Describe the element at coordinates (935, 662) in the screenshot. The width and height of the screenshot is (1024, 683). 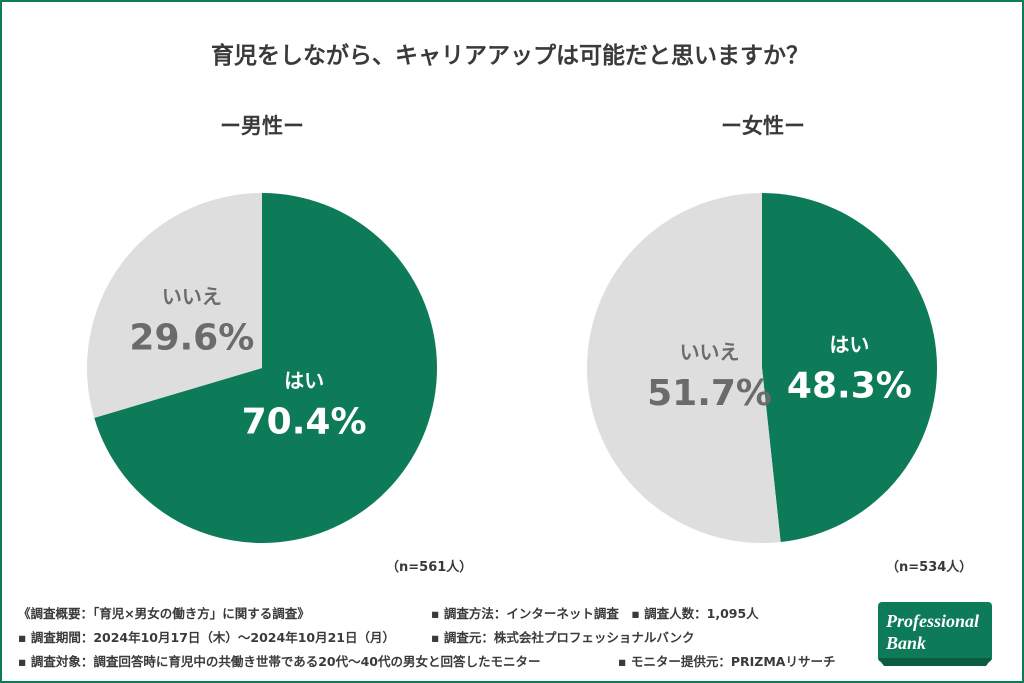
I see `logo-shadow` at that location.